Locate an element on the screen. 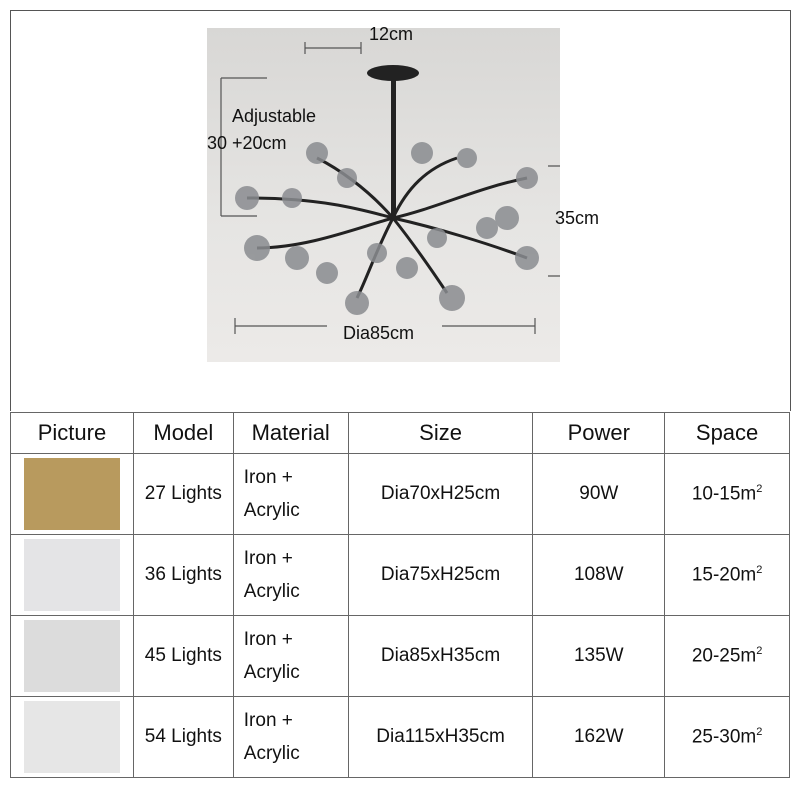 This screenshot has height=800, width=800. size-cell: Dia75xH25cm is located at coordinates (440, 575).